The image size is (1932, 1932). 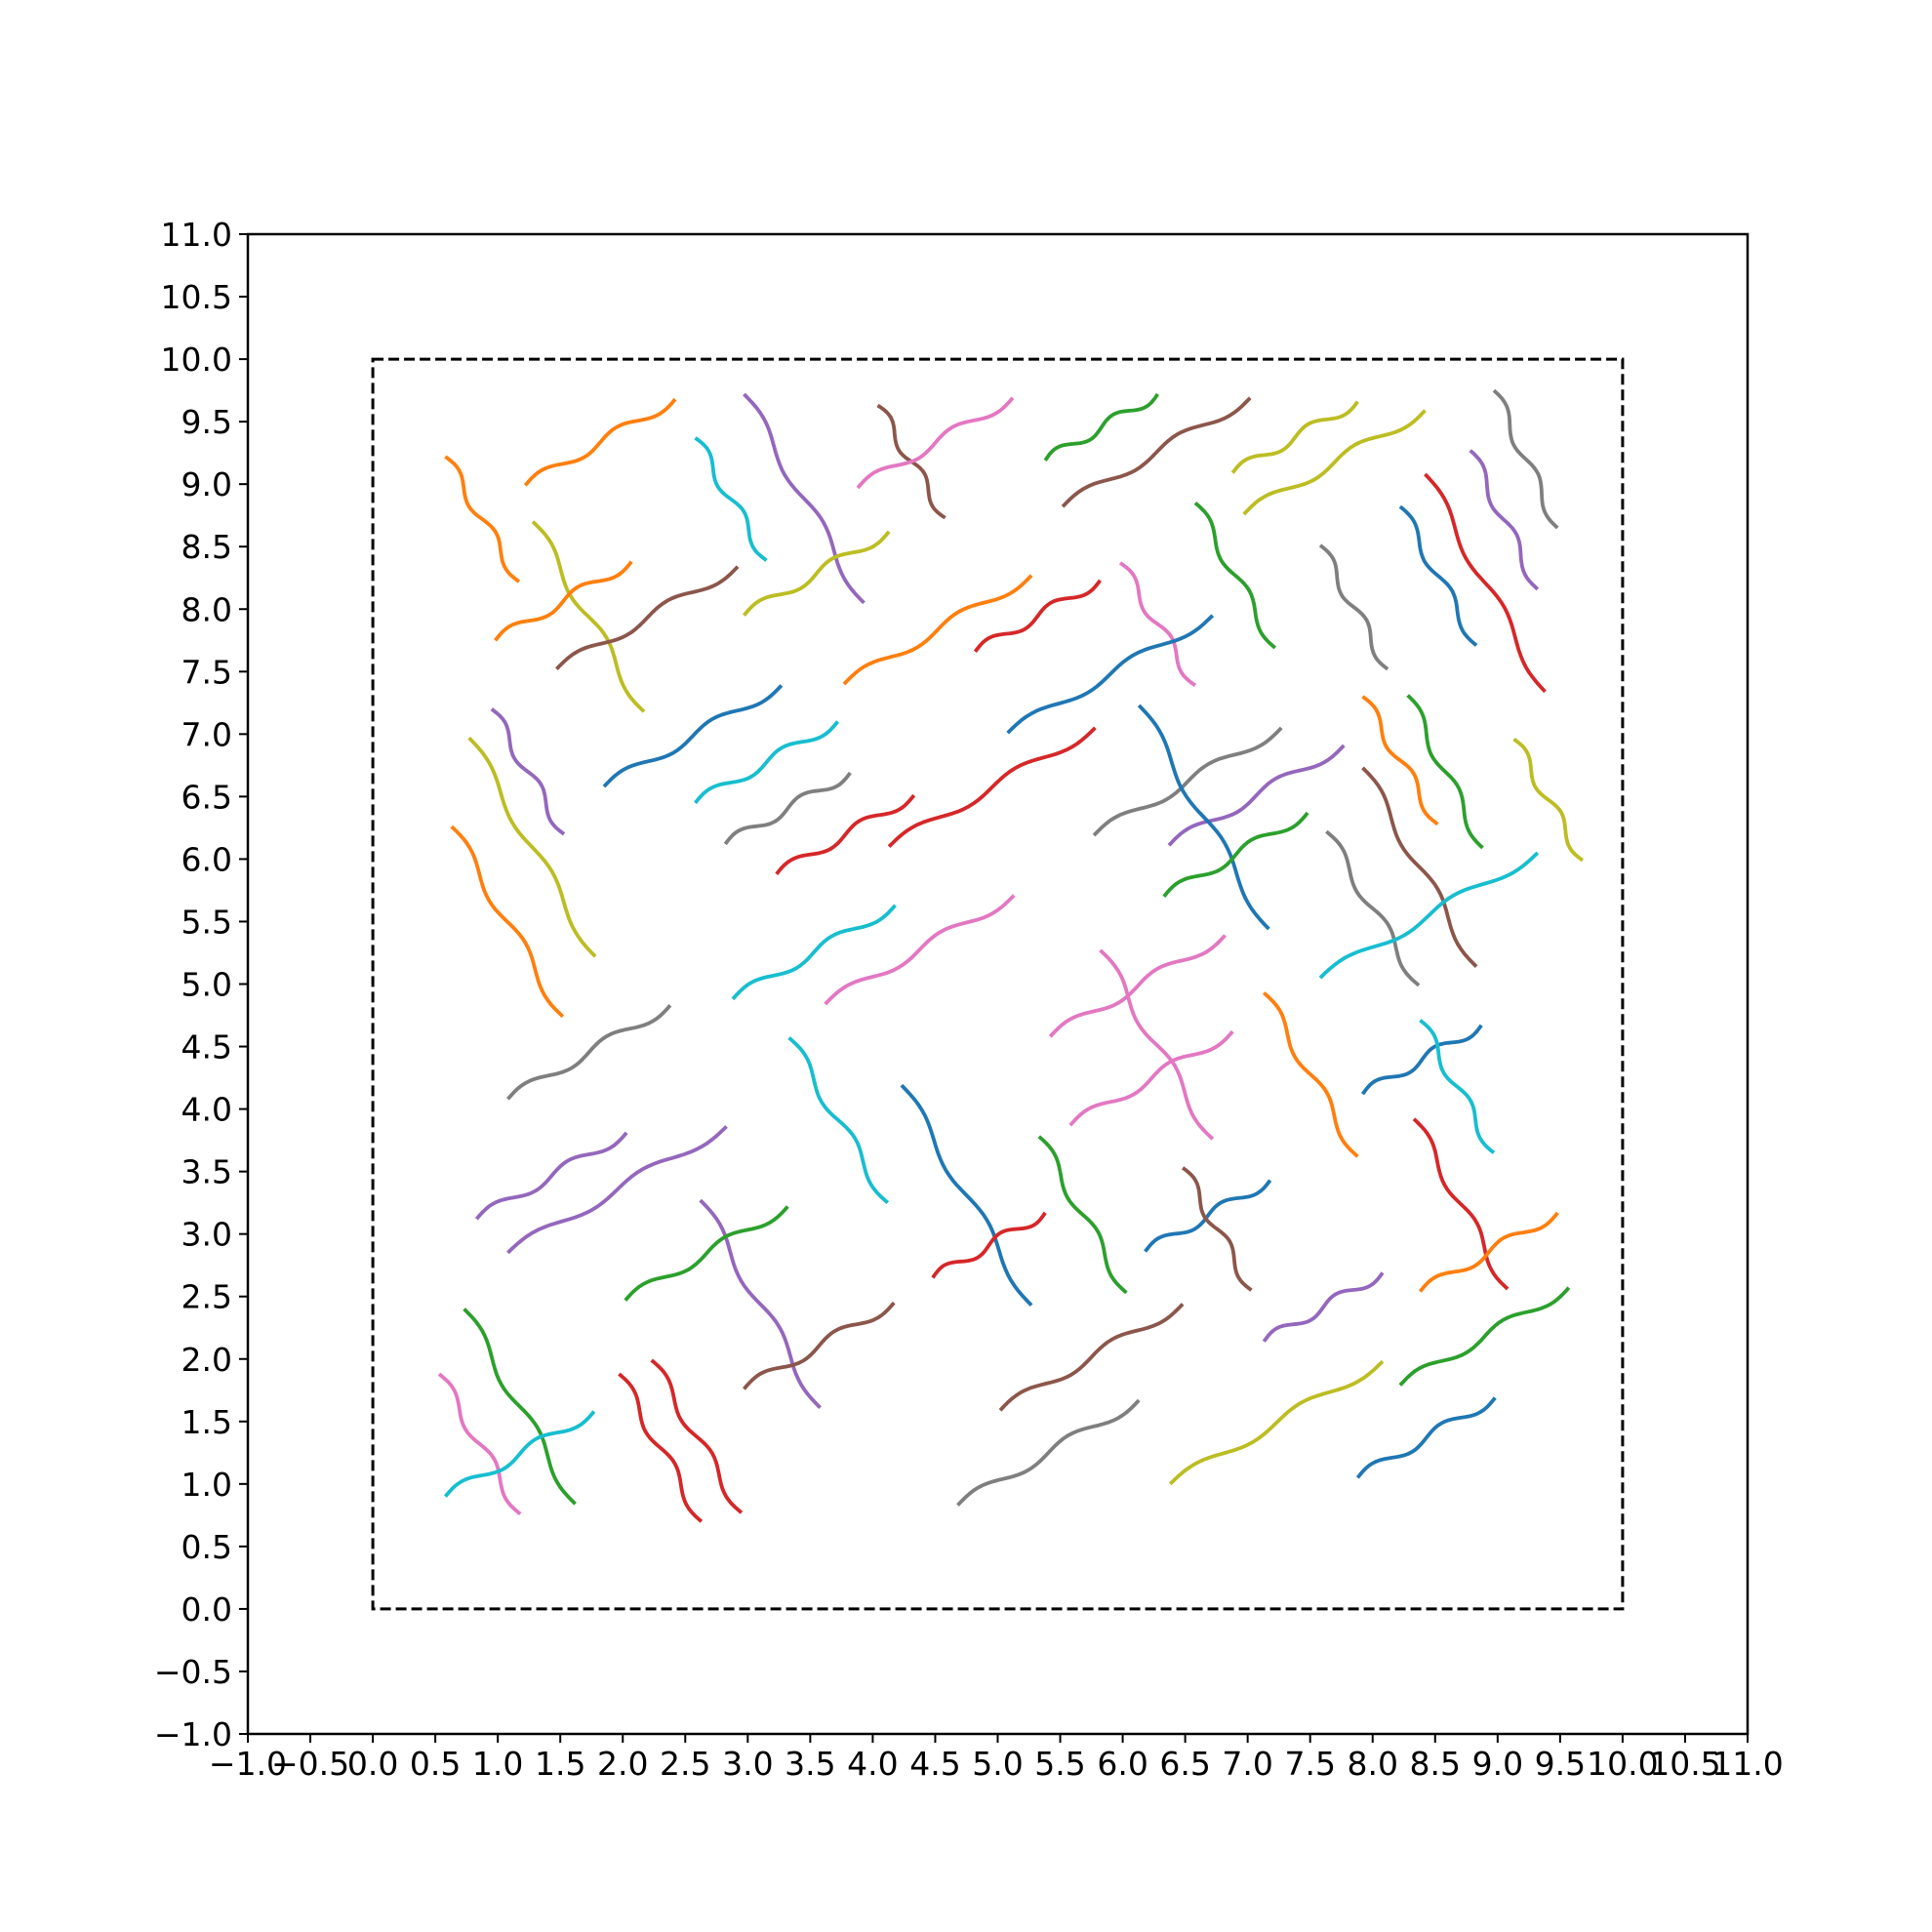 What do you see at coordinates (206, 1235) in the screenshot?
I see `y-tick-label: 3.0` at bounding box center [206, 1235].